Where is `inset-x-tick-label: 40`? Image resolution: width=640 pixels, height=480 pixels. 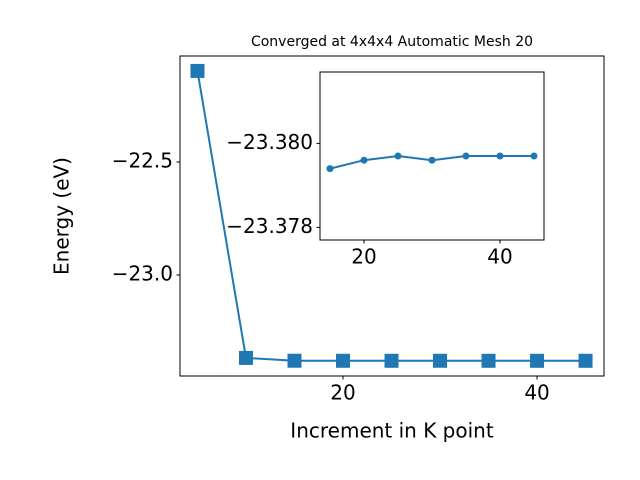
inset-x-tick-label: 40 is located at coordinates (499, 257).